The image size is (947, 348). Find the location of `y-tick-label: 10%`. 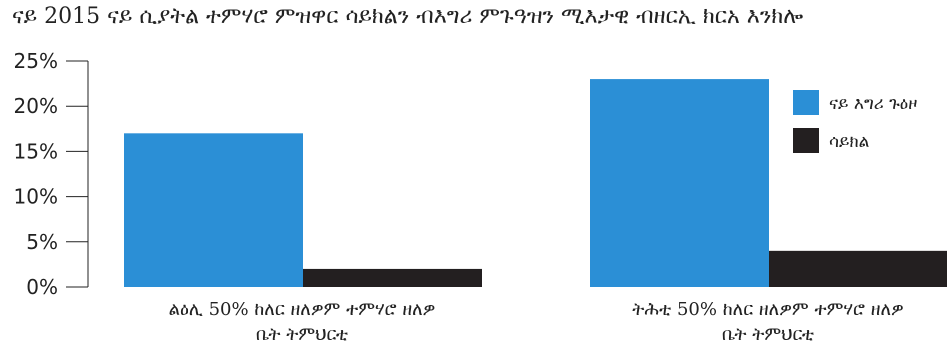

y-tick-label: 10% is located at coordinates (36, 197).